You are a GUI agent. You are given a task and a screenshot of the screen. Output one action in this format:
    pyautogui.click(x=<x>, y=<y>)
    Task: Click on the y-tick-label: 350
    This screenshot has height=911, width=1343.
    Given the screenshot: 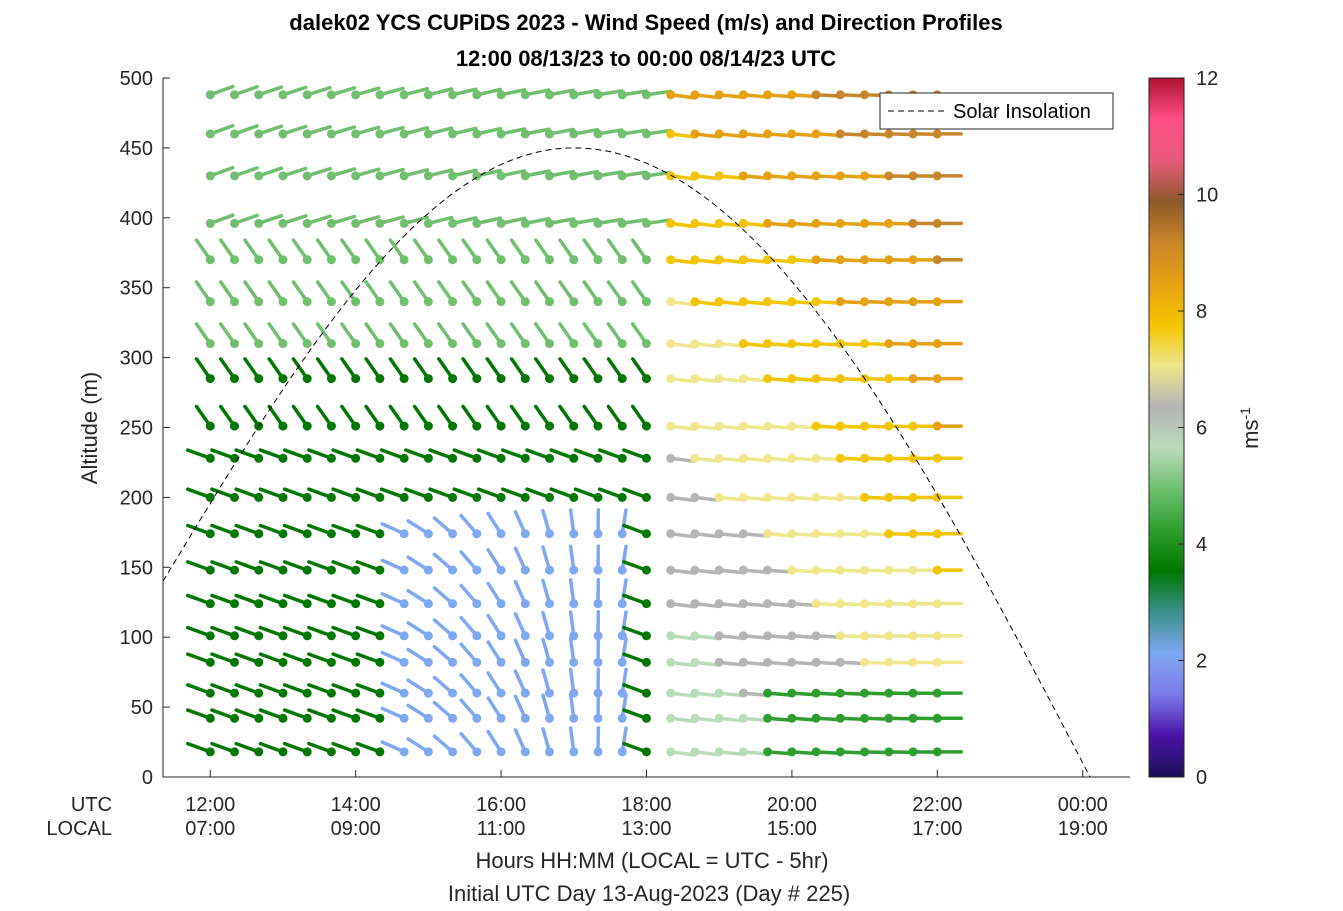 What is the action you would take?
    pyautogui.click(x=136, y=289)
    